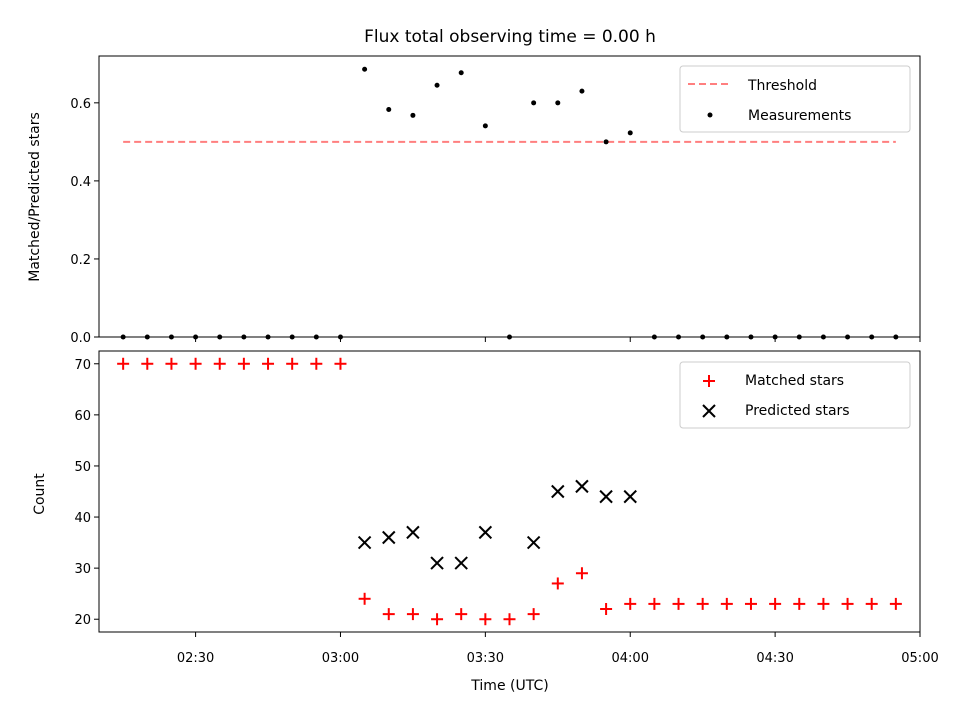 The width and height of the screenshot is (960, 720). I want to click on bottom-x-tick-label: 04:00, so click(630, 658).